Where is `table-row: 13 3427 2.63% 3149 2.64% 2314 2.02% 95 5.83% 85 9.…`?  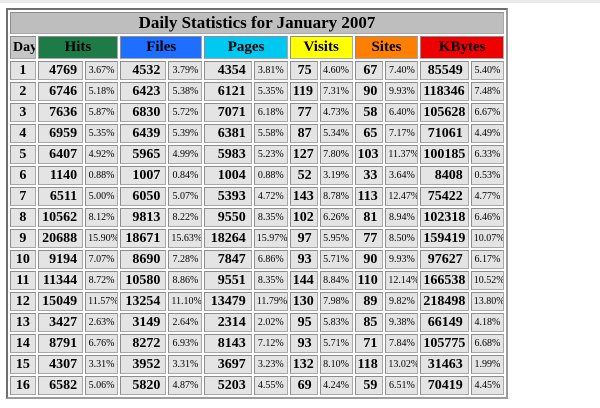
table-row: 13 3427 2.63% 3149 2.64% 2314 2.02% 95 5.83% 85 9.… is located at coordinates (257, 322).